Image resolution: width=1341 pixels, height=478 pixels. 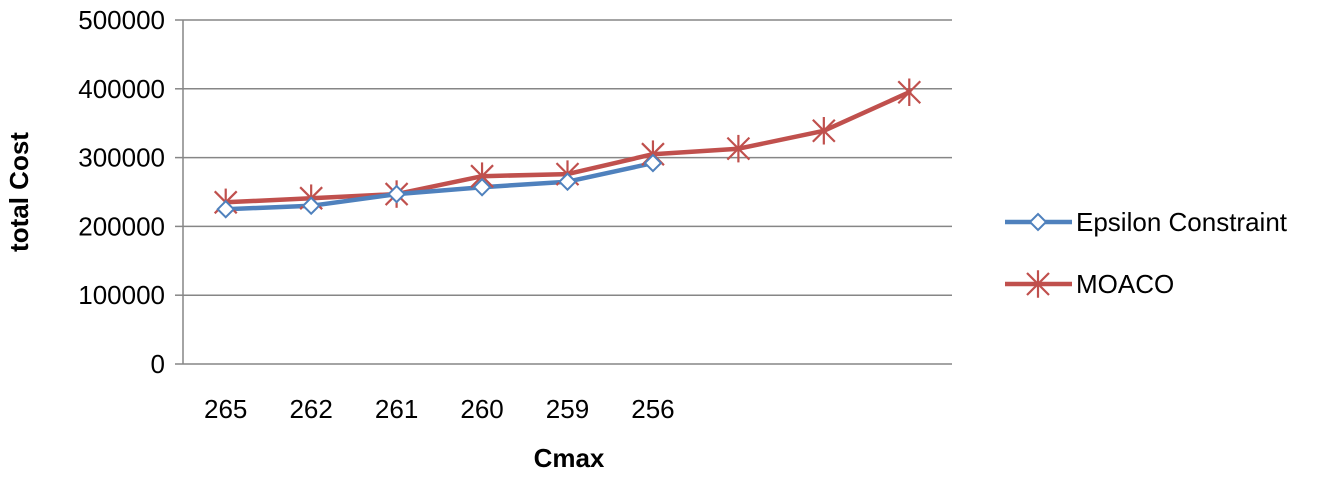 What do you see at coordinates (569, 458) in the screenshot?
I see `x-axis-title: Cmax` at bounding box center [569, 458].